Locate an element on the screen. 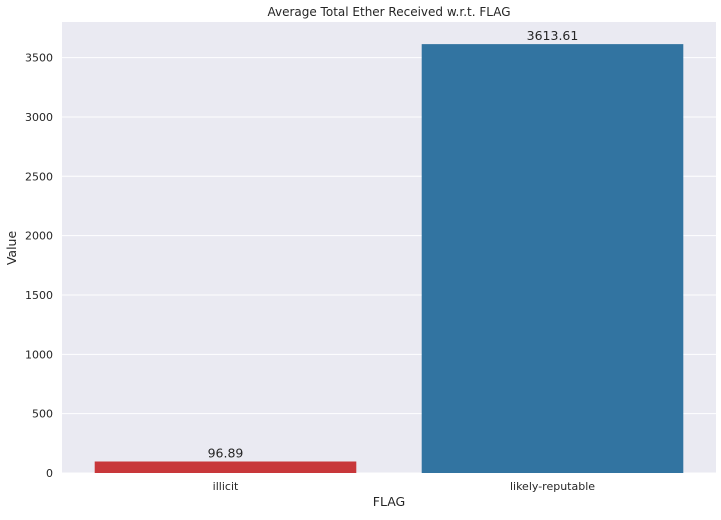 The width and height of the screenshot is (721, 520). bar-value-label: 96.89 is located at coordinates (226, 453).